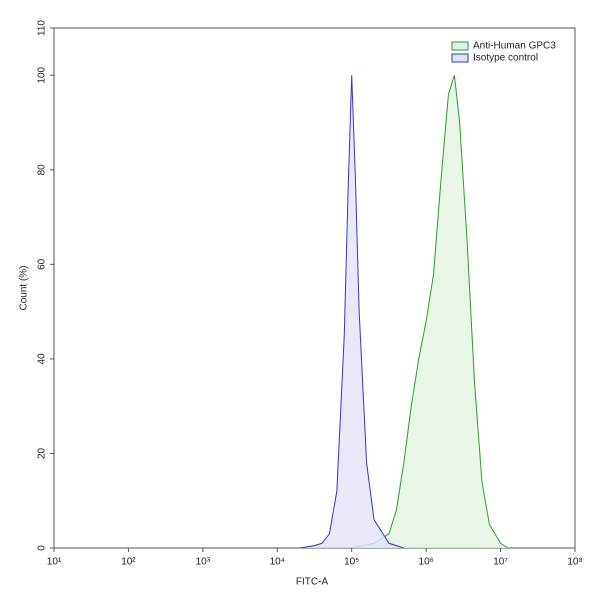 The image size is (600, 603). Describe the element at coordinates (505, 58) in the screenshot. I see `legend-label: Isotype control` at that location.